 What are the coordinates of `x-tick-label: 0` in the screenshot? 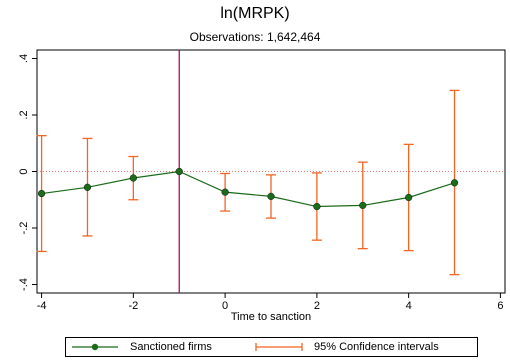 It's located at (225, 306).